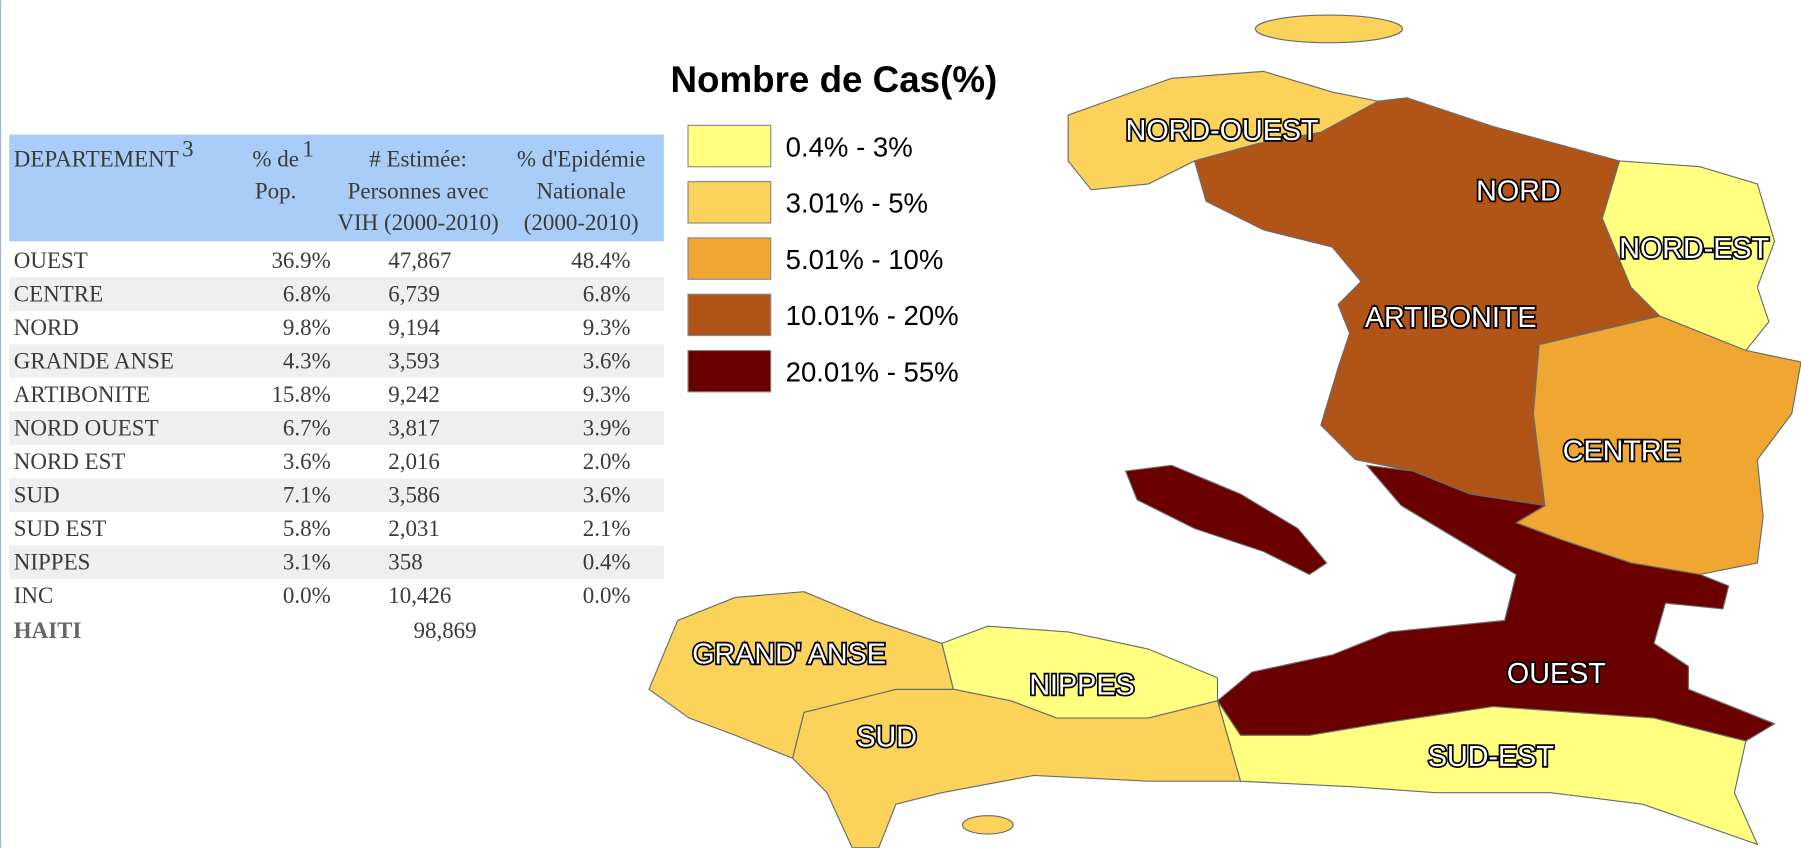  What do you see at coordinates (581, 222) in the screenshot?
I see `header-text: (2000-2010)` at bounding box center [581, 222].